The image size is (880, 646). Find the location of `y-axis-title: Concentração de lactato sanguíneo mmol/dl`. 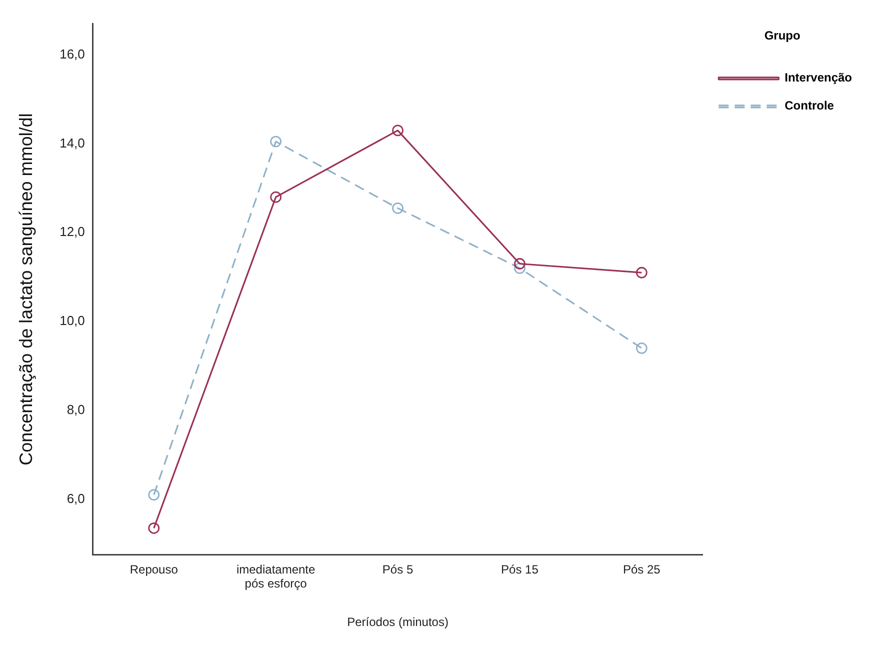

y-axis-title: Concentração de lactato sanguíneo mmol/dl is located at coordinates (26, 289).